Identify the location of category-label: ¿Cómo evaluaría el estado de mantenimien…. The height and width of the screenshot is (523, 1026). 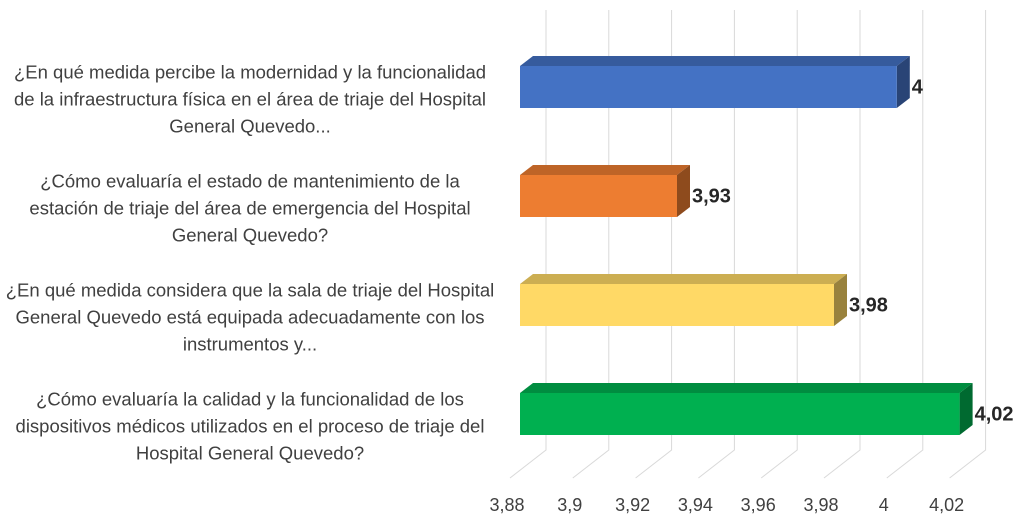
(250, 208).